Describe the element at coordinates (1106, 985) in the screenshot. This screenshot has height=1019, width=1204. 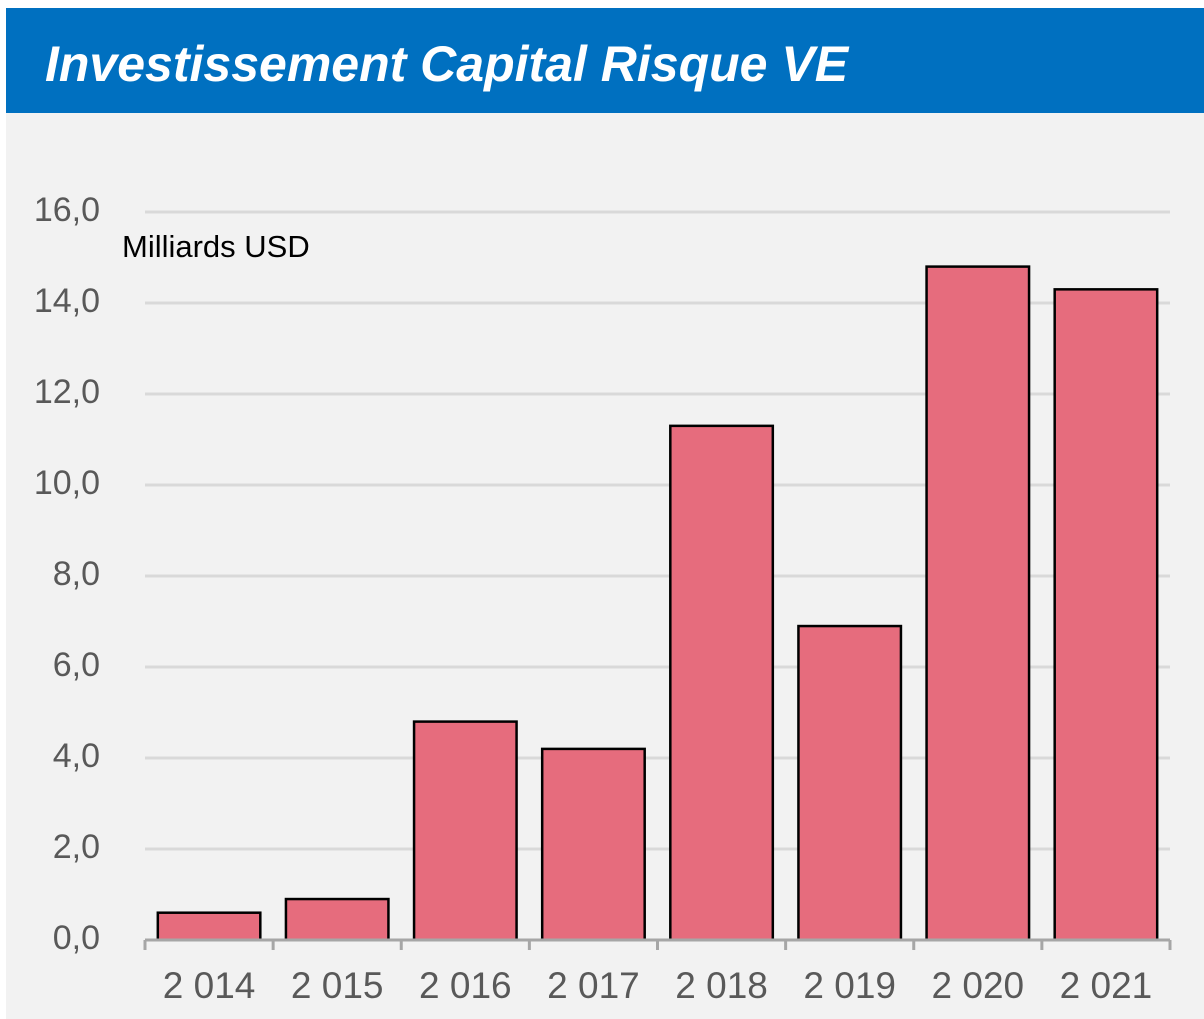
I see `x-tick-label: 2 021` at that location.